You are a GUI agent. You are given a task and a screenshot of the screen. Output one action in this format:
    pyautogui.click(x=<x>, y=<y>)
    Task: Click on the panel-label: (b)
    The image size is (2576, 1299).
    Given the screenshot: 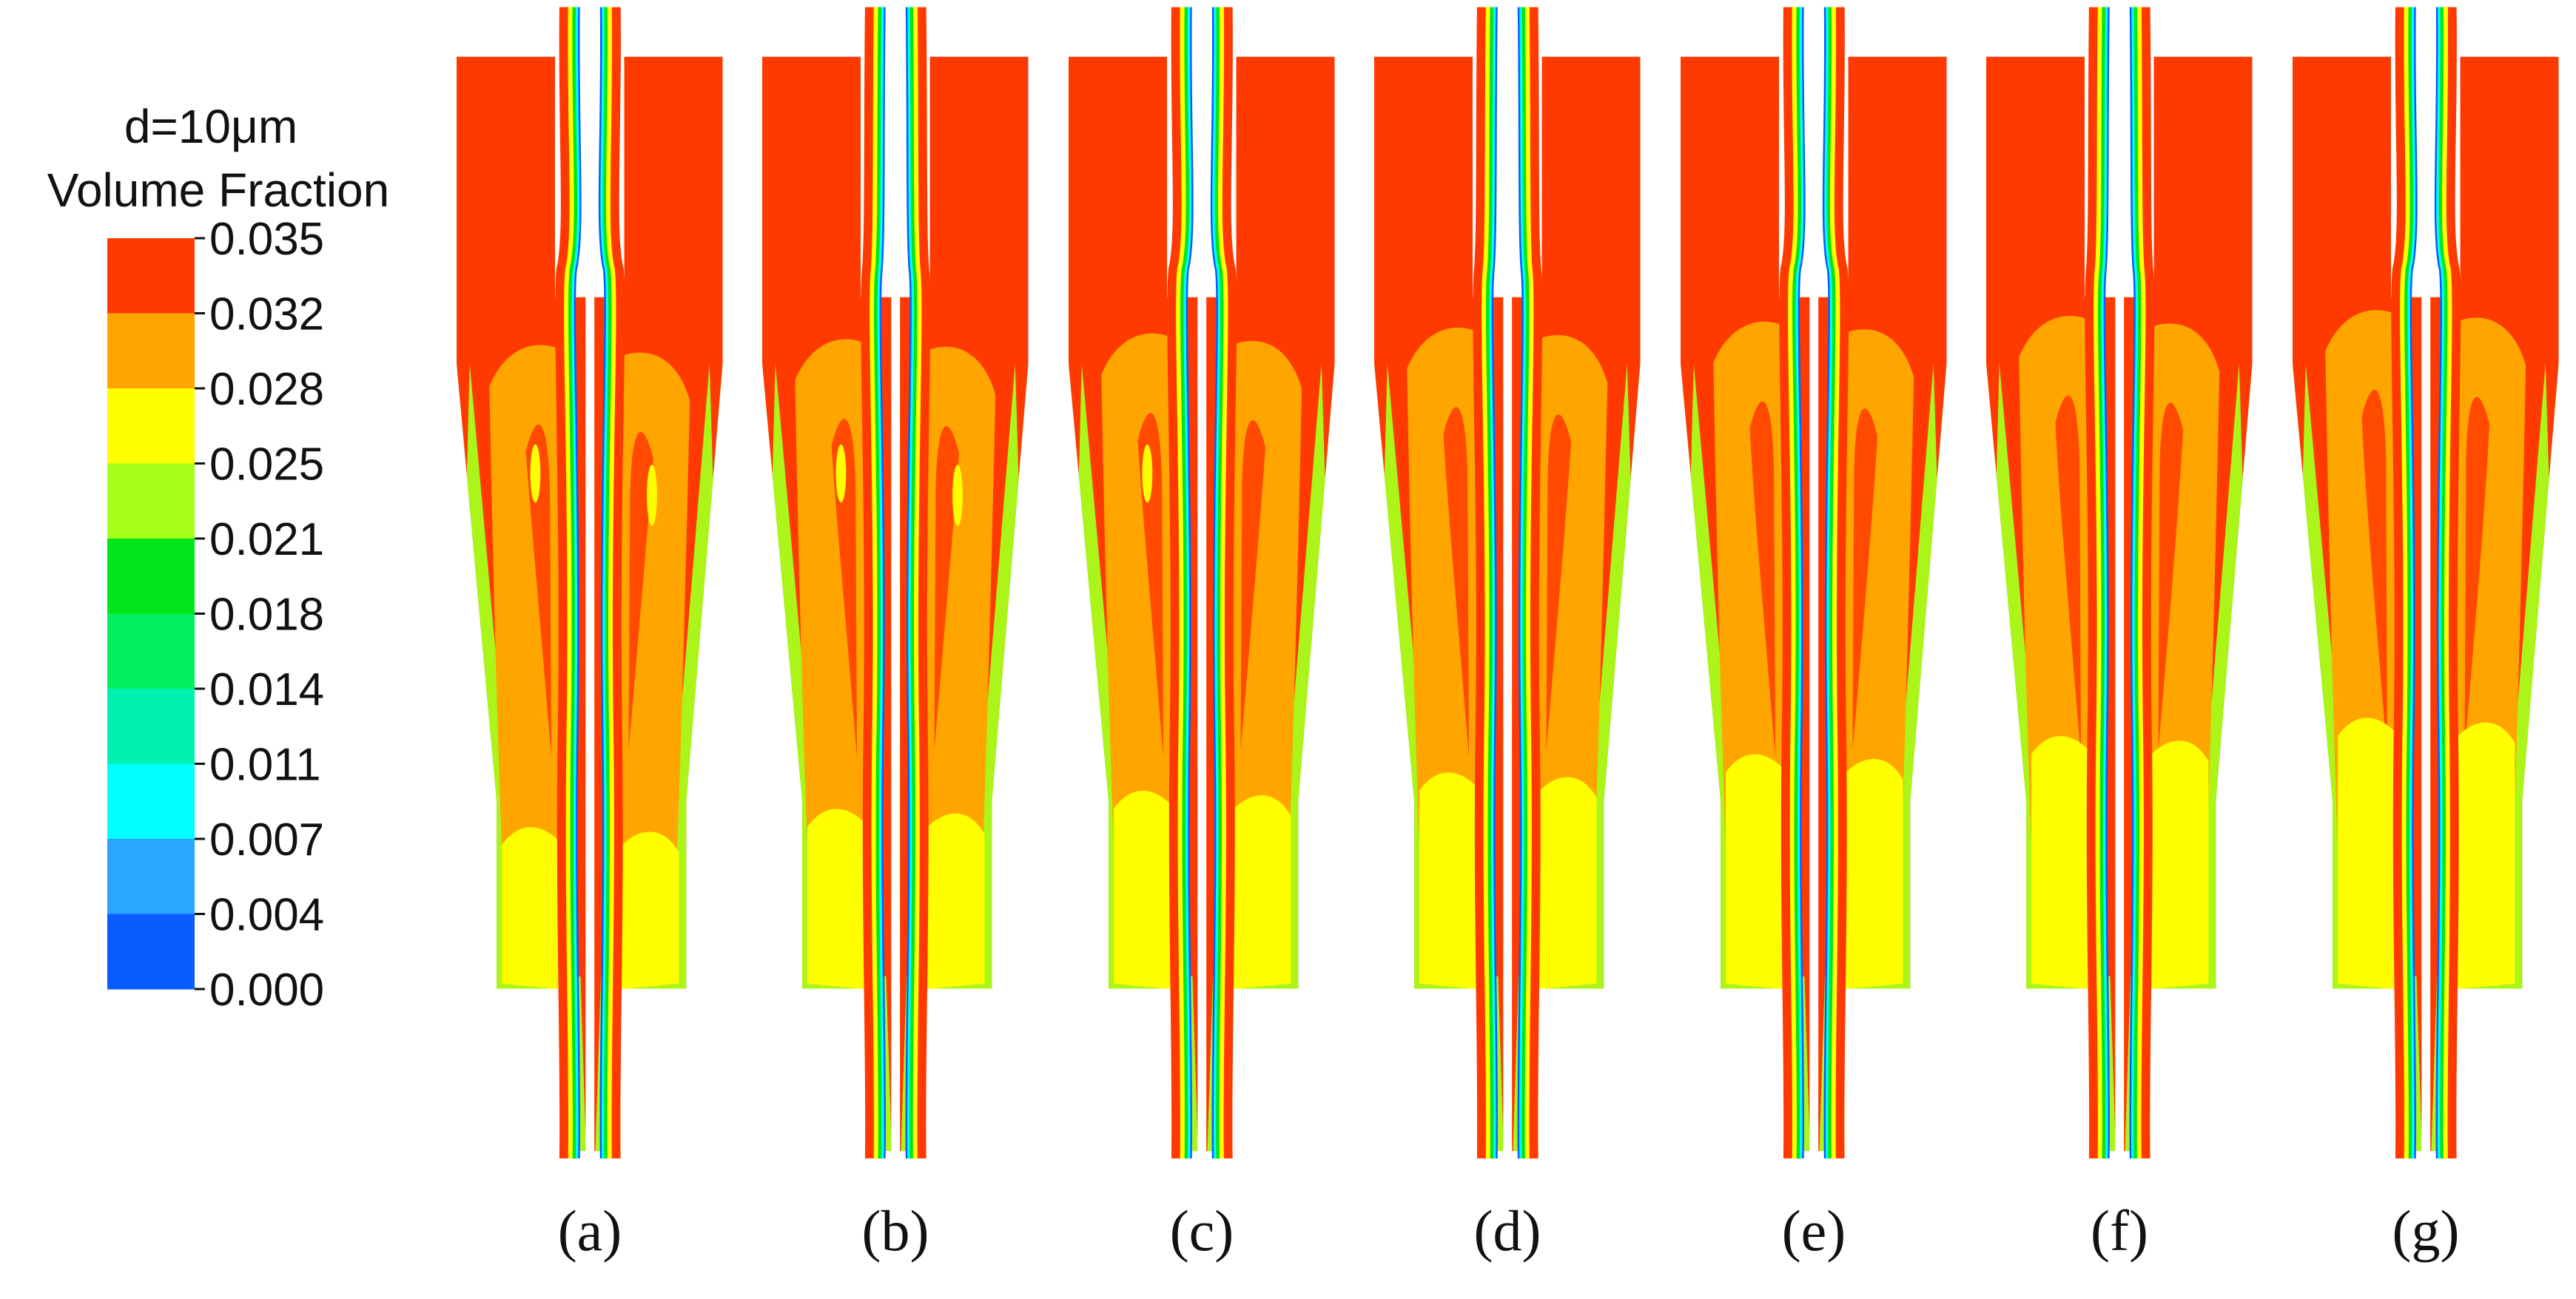 What is the action you would take?
    pyautogui.click(x=895, y=1230)
    